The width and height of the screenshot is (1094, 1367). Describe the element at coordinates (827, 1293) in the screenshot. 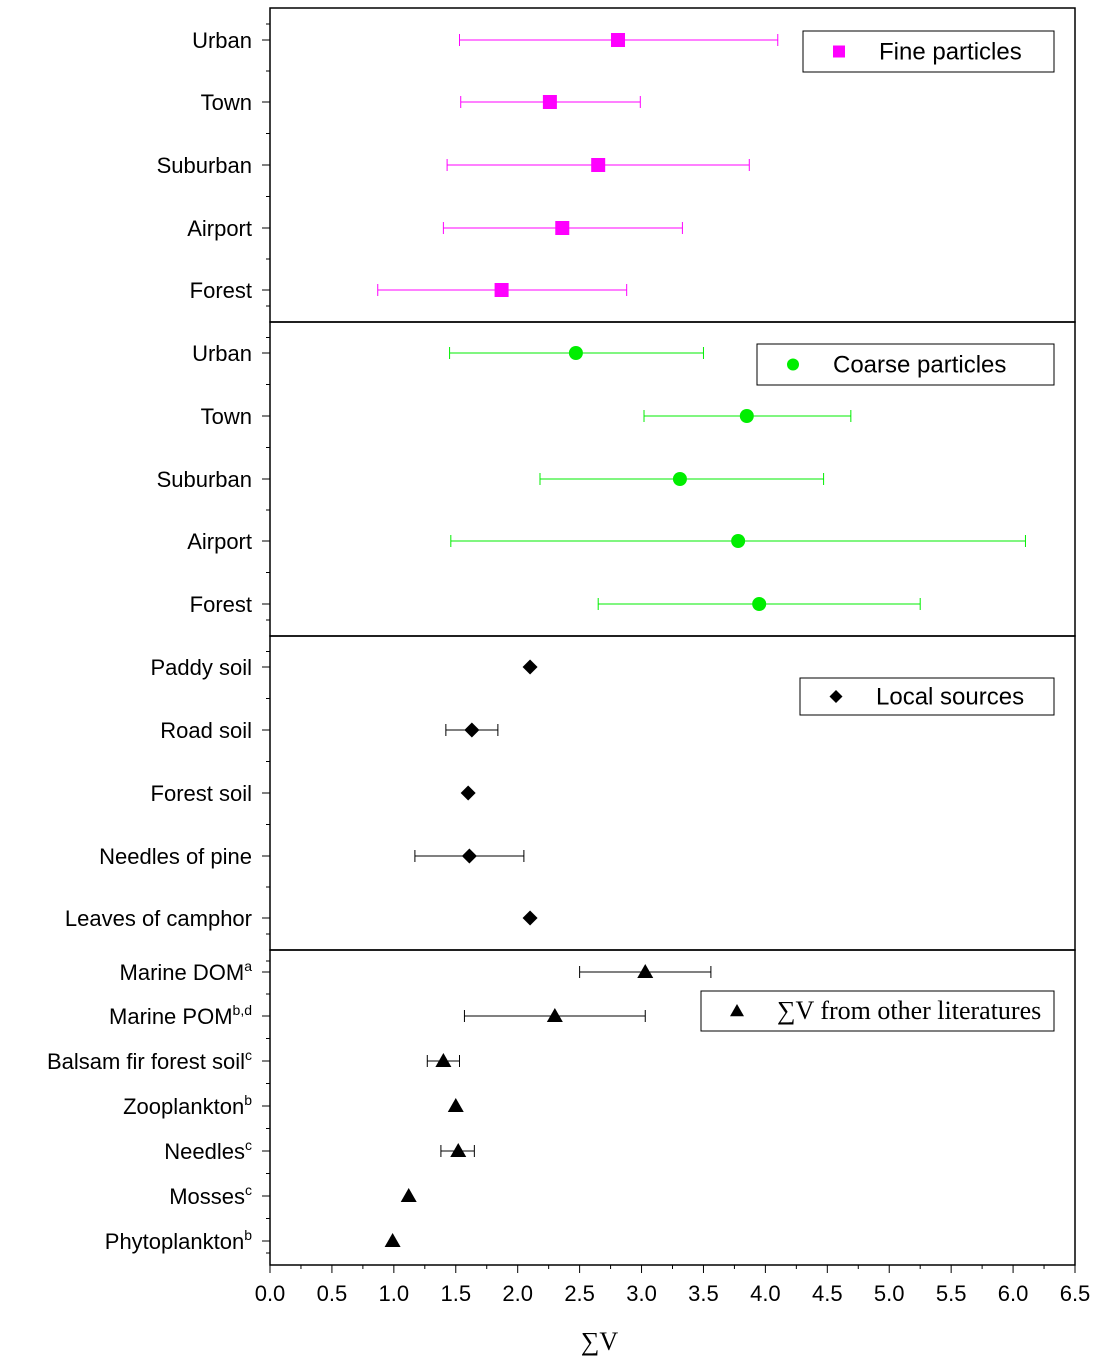

I see `x-tick-label: 4.5` at that location.